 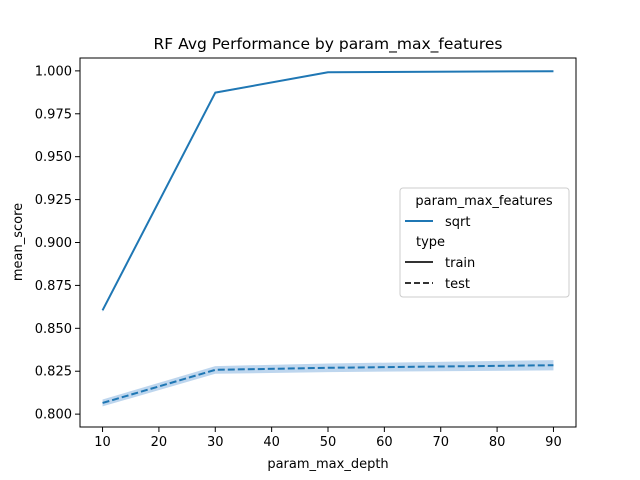 I want to click on x-tick-label: 10, so click(x=102, y=442).